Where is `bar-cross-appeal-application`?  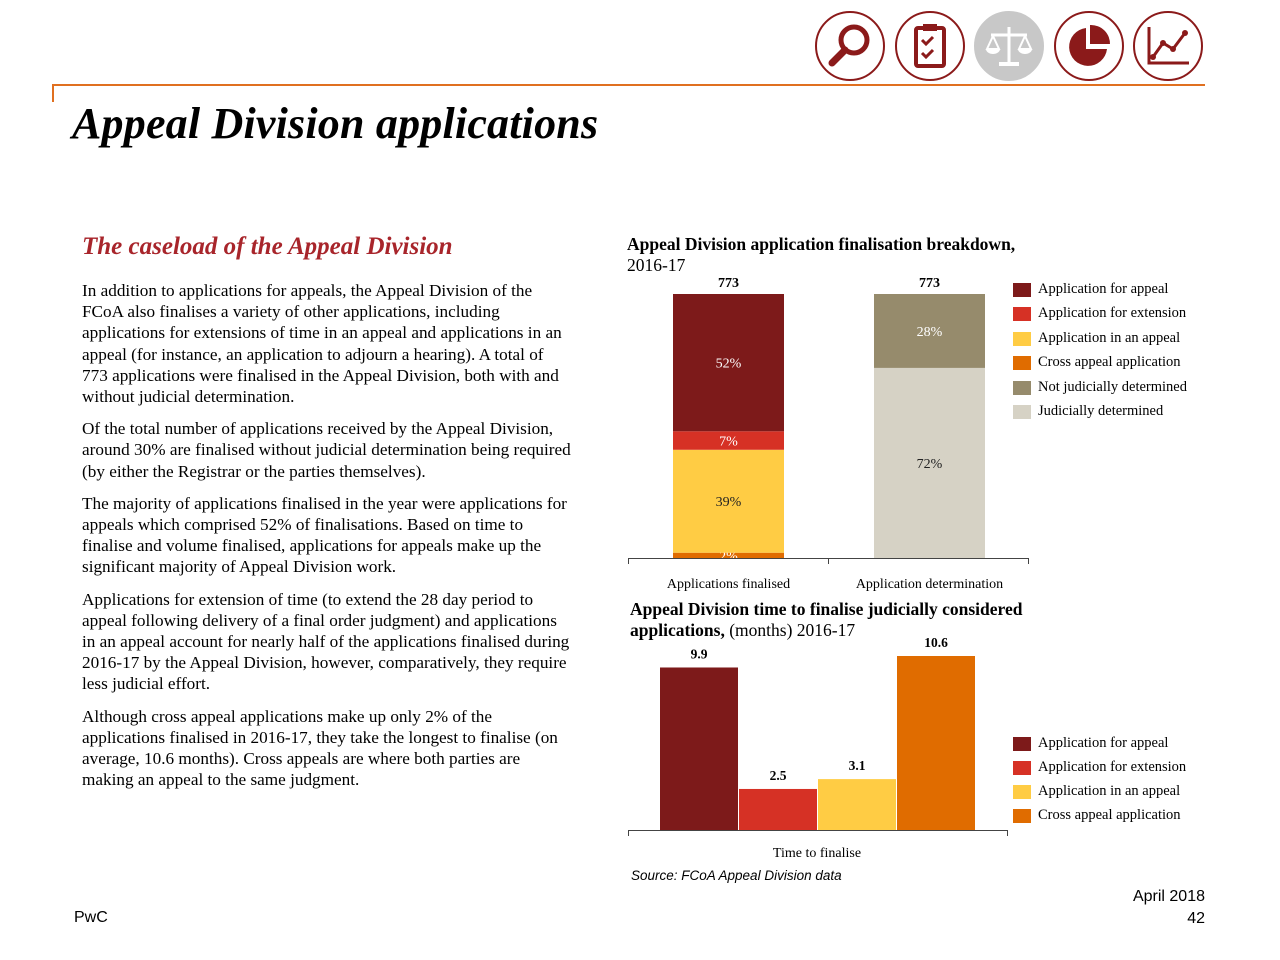 bar-cross-appeal-application is located at coordinates (936, 743).